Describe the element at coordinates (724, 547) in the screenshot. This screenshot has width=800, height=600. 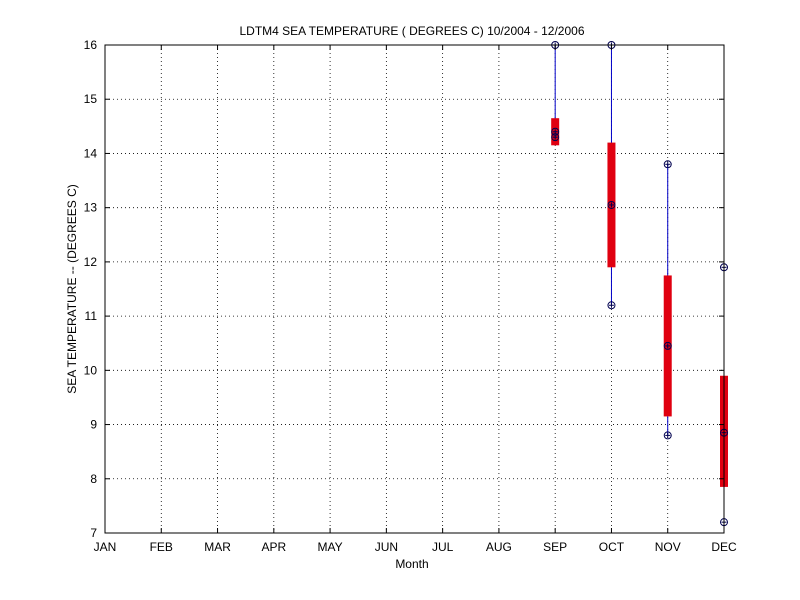
I see `x-tick-label: DEC` at that location.